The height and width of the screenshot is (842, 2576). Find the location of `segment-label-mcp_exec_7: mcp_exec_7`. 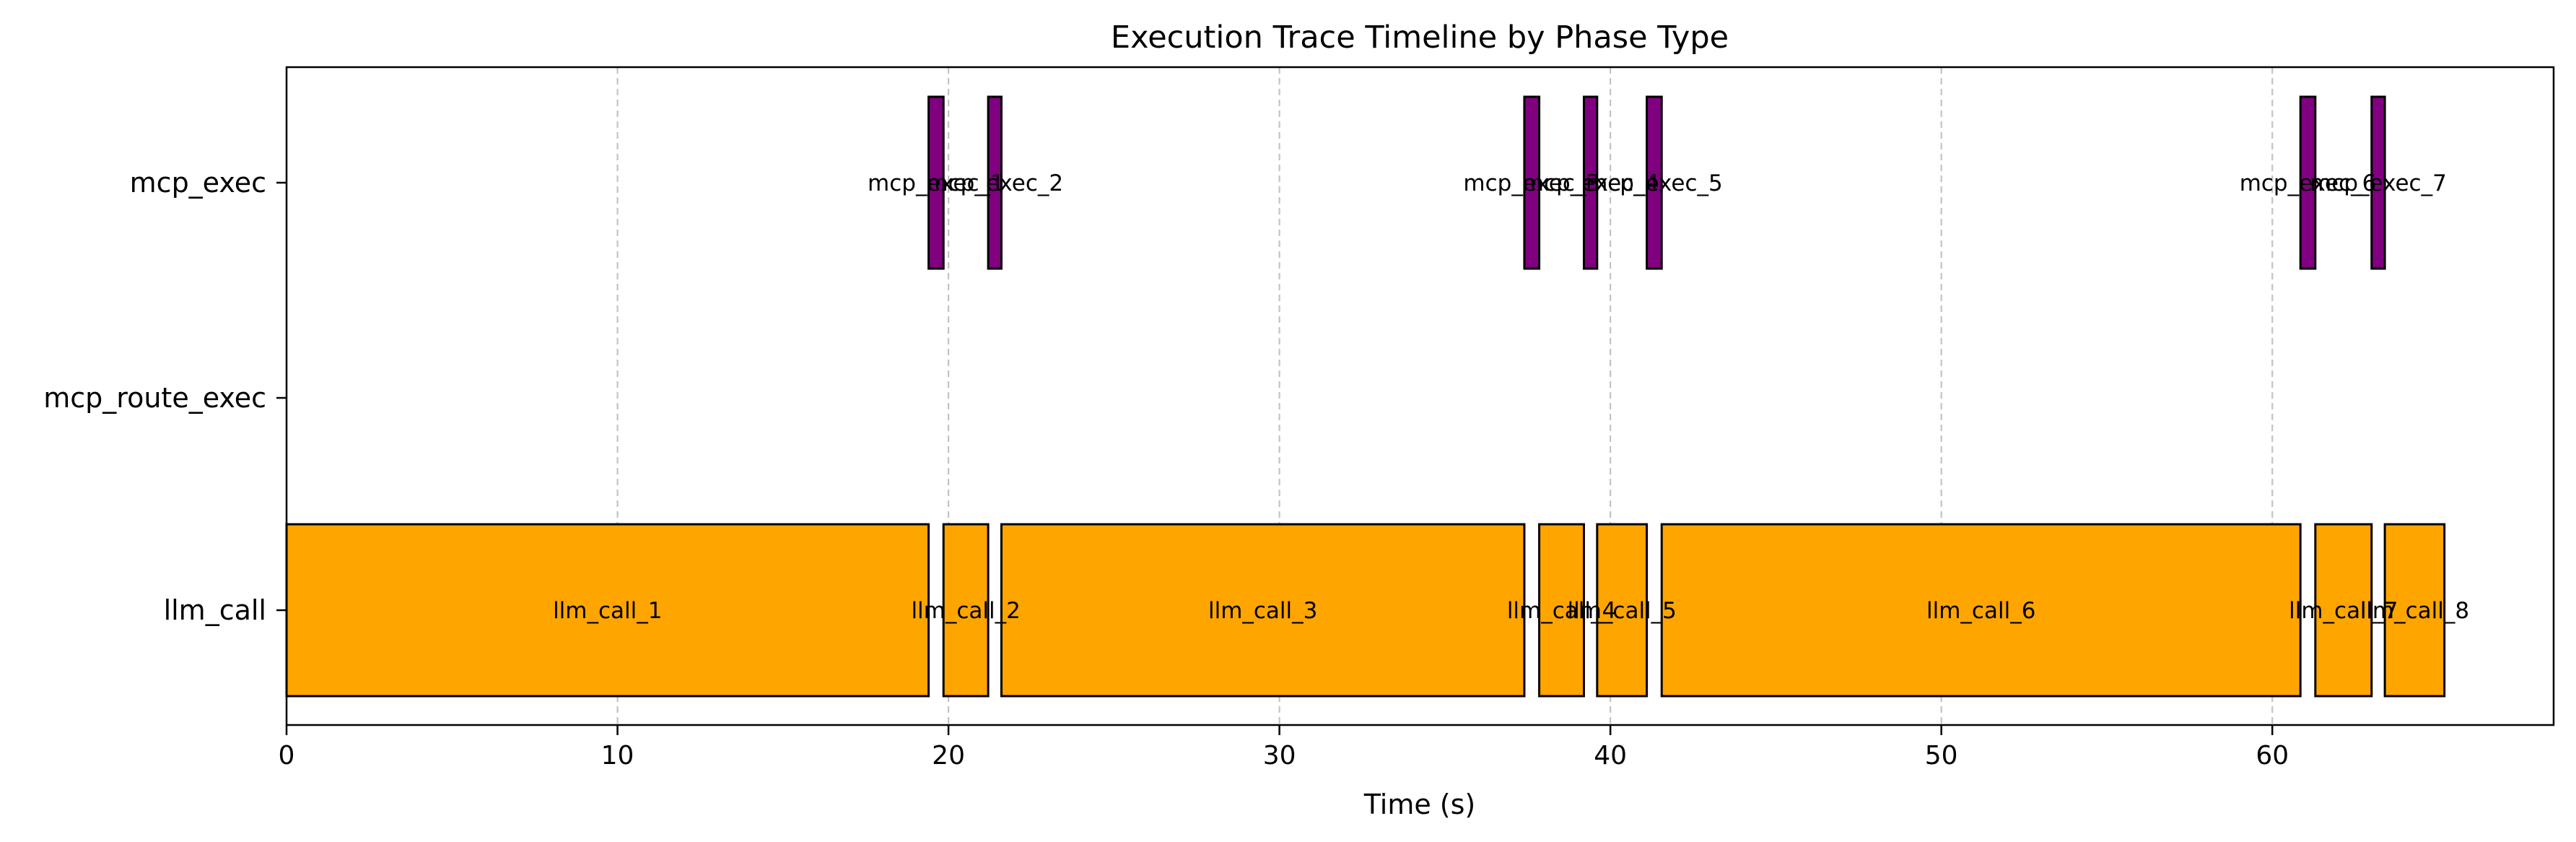

segment-label-mcp_exec_7: mcp_exec_7 is located at coordinates (2378, 183).